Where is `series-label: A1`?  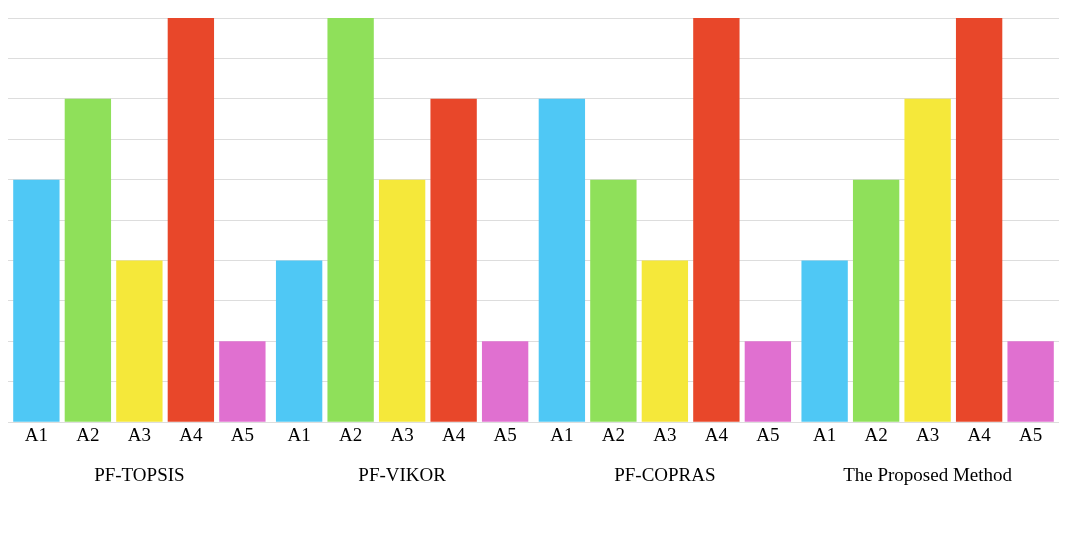
series-label: A1 is located at coordinates (36, 434).